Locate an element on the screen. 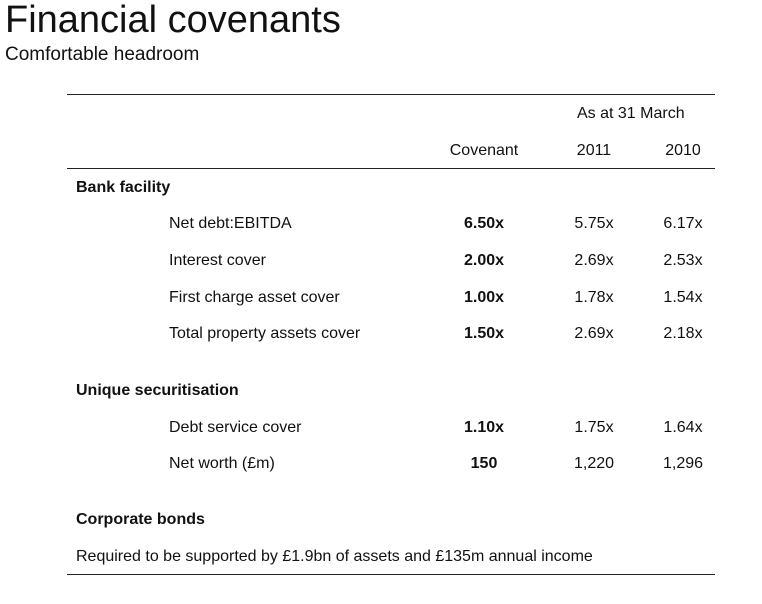  value-2010: 2.18x is located at coordinates (683, 333).